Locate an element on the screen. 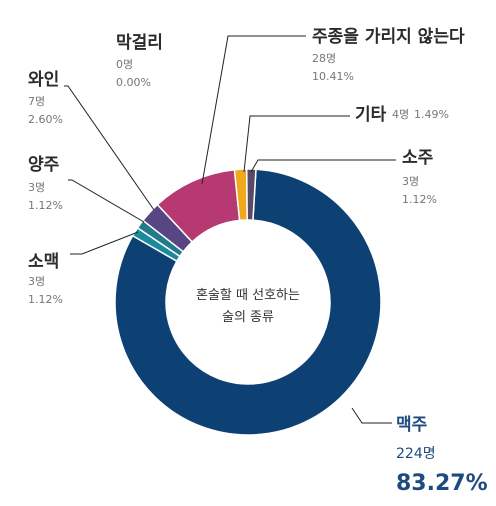 The height and width of the screenshot is (506, 496). label-somaek-percent: 1.12% is located at coordinates (45, 299).